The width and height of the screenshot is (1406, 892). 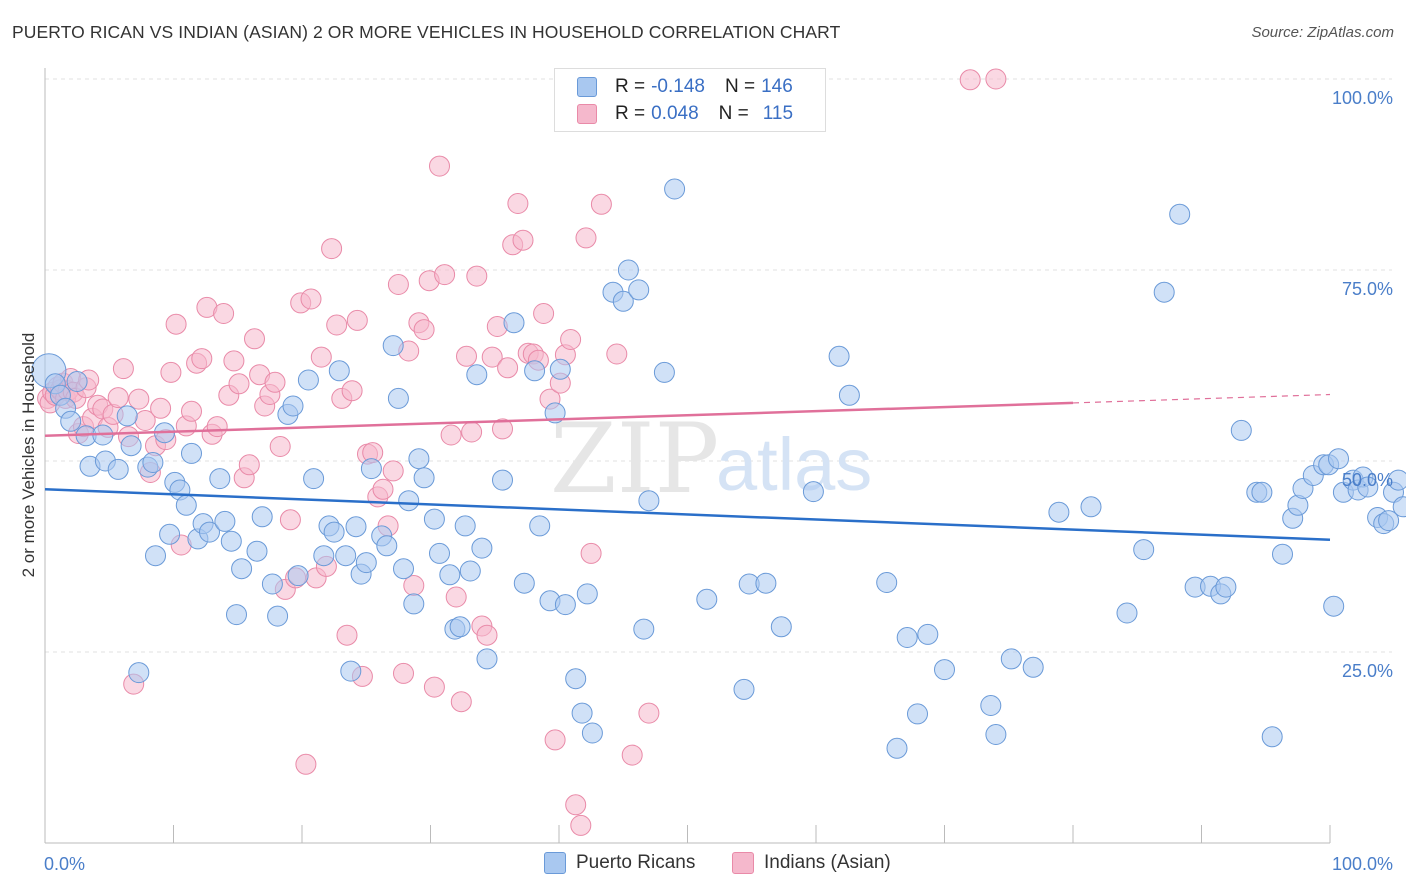 I want to click on legend-row-puerto-ricans: R = -0.148 N = 146, so click(x=685, y=87).